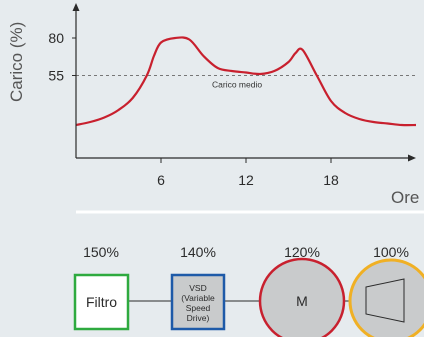 The width and height of the screenshot is (424, 337). Describe the element at coordinates (198, 308) in the screenshot. I see `vsd-label-line-3: Speed` at that location.